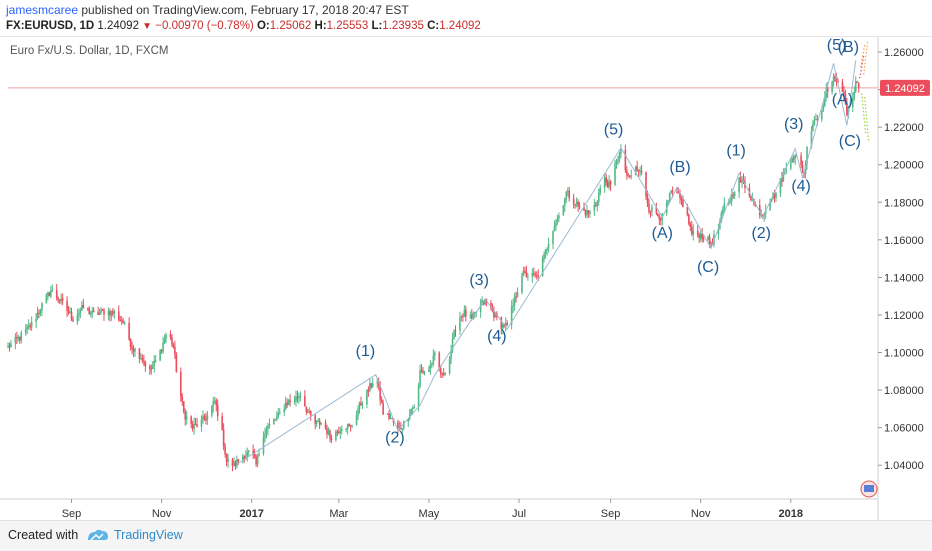 The width and height of the screenshot is (932, 551). I want to click on x-tick-label: Sep, so click(72, 514).